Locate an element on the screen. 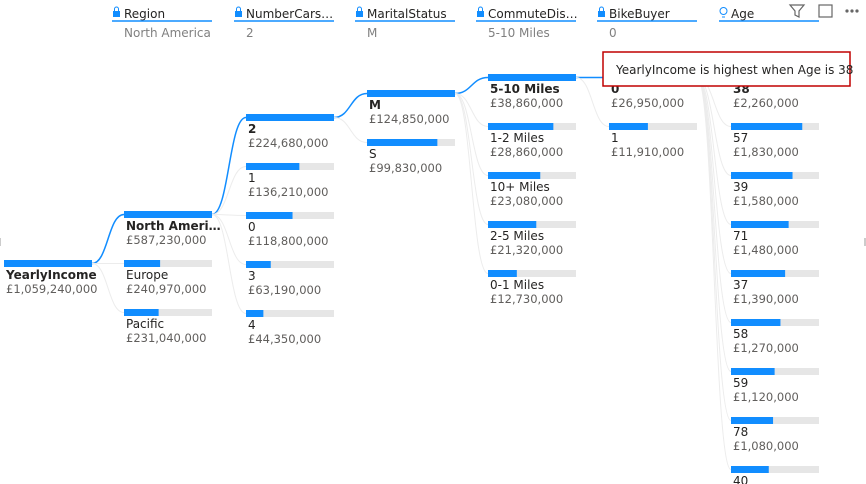 This screenshot has height=484, width=866. node-value: £12,730,000 is located at coordinates (526, 299).